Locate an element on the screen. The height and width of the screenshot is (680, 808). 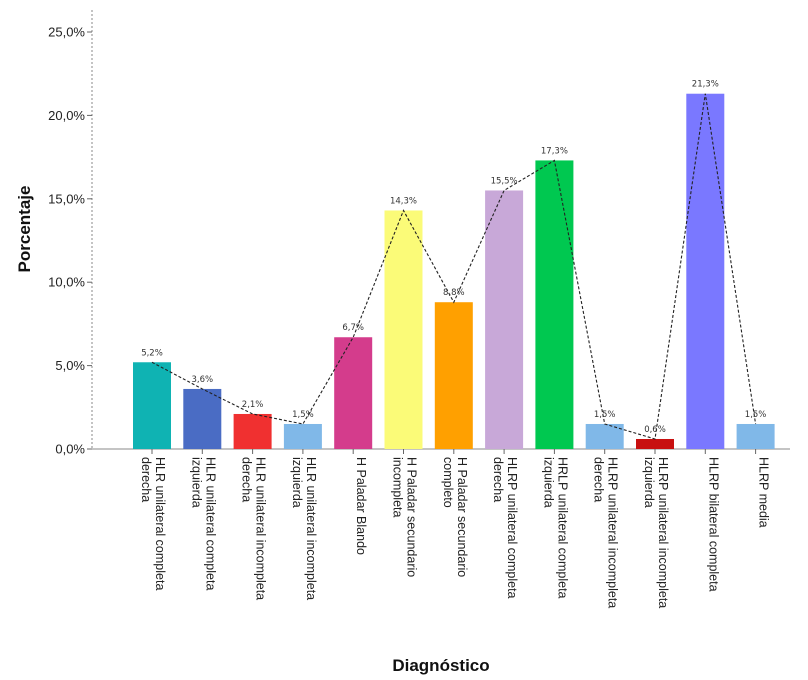
x-tick-label: H Paladar Blando is located at coordinates (361, 506).